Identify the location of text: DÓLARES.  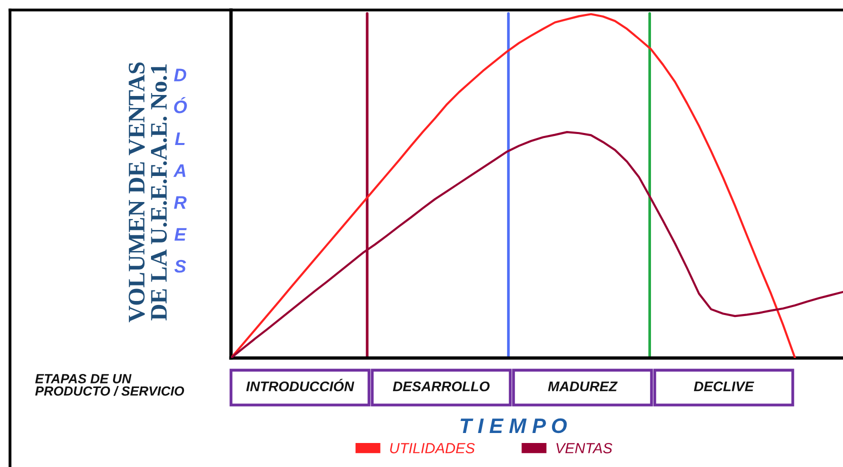
(180, 170).